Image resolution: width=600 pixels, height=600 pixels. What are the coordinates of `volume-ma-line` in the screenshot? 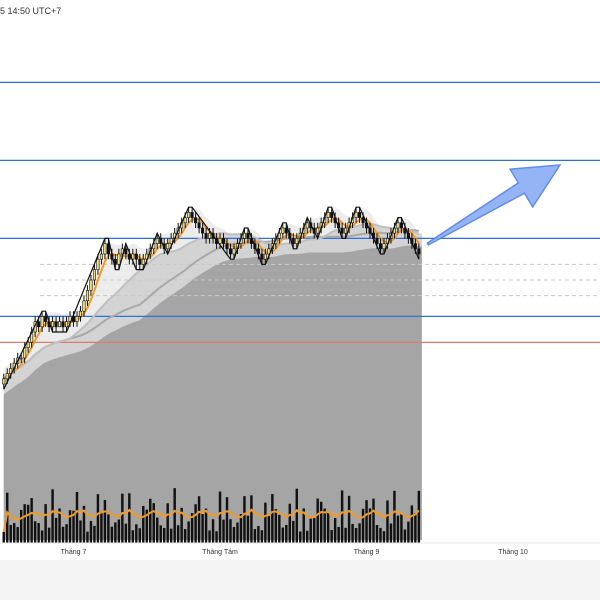 It's located at (211, 520).